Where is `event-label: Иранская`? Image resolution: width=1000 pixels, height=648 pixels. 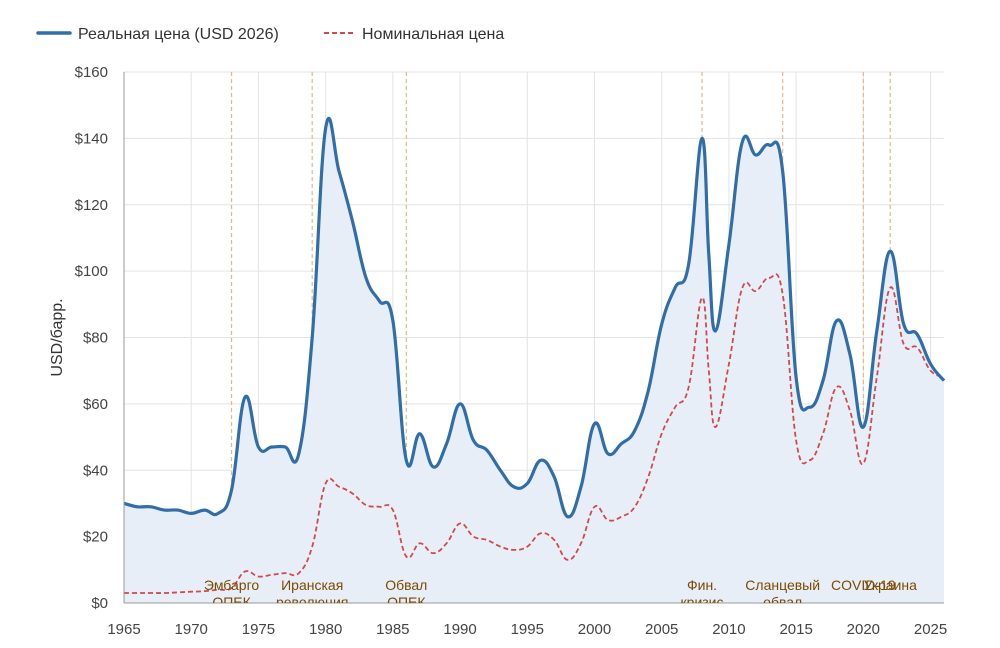
event-label: Иранская is located at coordinates (312, 585).